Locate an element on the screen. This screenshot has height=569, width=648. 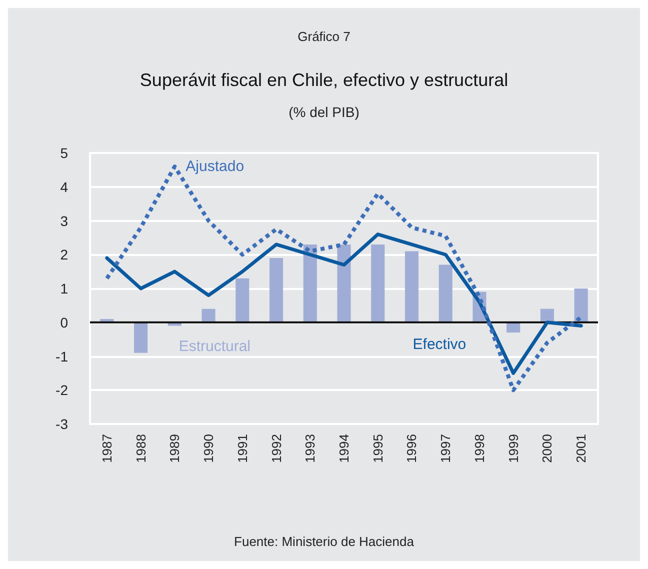
x-tick-label: 1991 is located at coordinates (242, 448).